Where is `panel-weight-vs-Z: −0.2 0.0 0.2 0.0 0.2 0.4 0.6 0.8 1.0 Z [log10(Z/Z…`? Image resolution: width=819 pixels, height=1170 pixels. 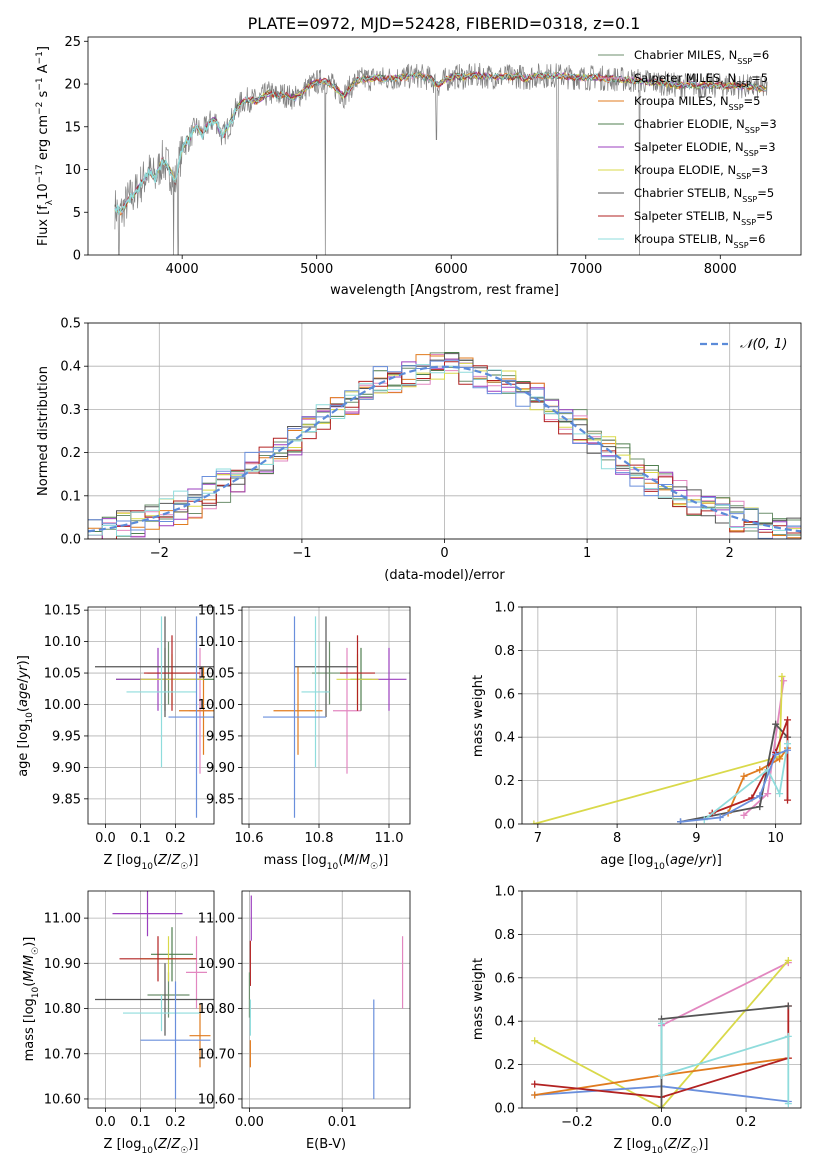
panel-weight-vs-Z: −0.2 0.0 0.2 0.0 0.2 0.4 0.6 0.8 1.0 Z [log10(Z/Z… is located at coordinates (636, 1020).